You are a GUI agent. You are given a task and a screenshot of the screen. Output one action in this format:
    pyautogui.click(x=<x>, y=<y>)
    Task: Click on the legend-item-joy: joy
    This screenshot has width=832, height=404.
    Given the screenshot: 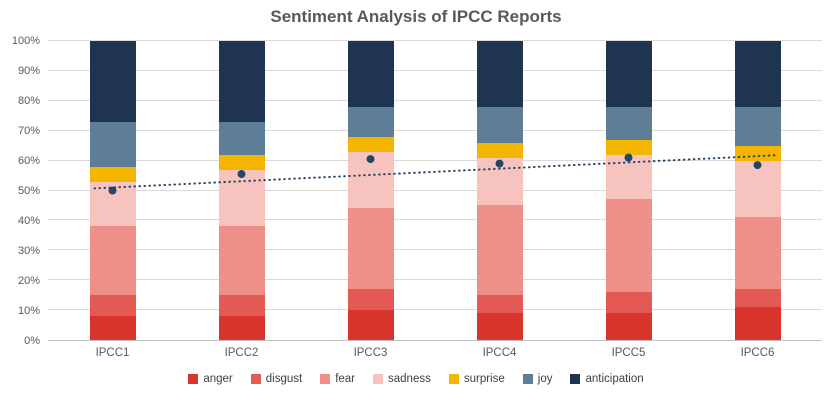 What is the action you would take?
    pyautogui.click(x=537, y=379)
    